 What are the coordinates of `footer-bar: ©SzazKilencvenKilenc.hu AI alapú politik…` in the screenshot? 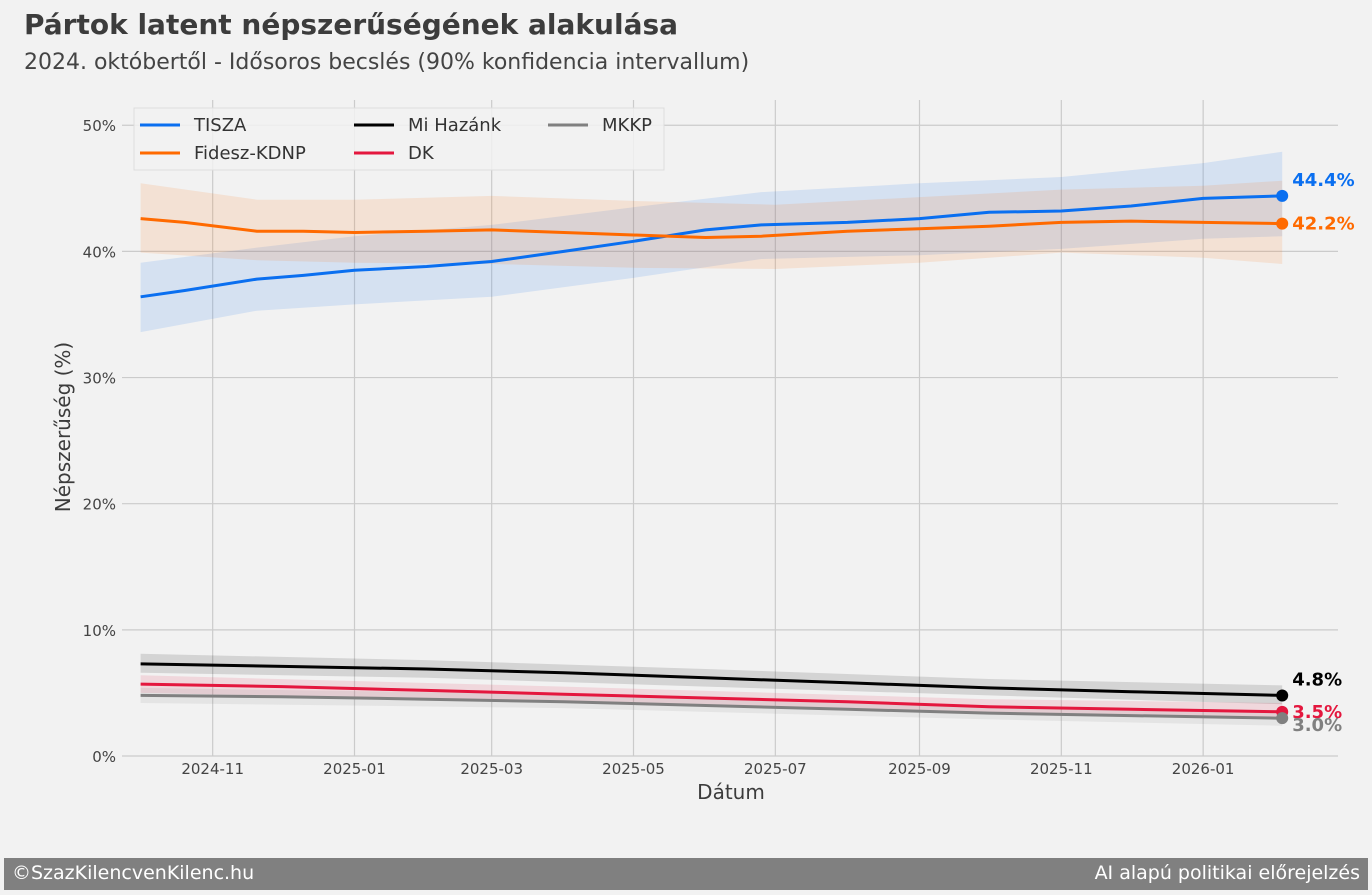 It's located at (686, 874).